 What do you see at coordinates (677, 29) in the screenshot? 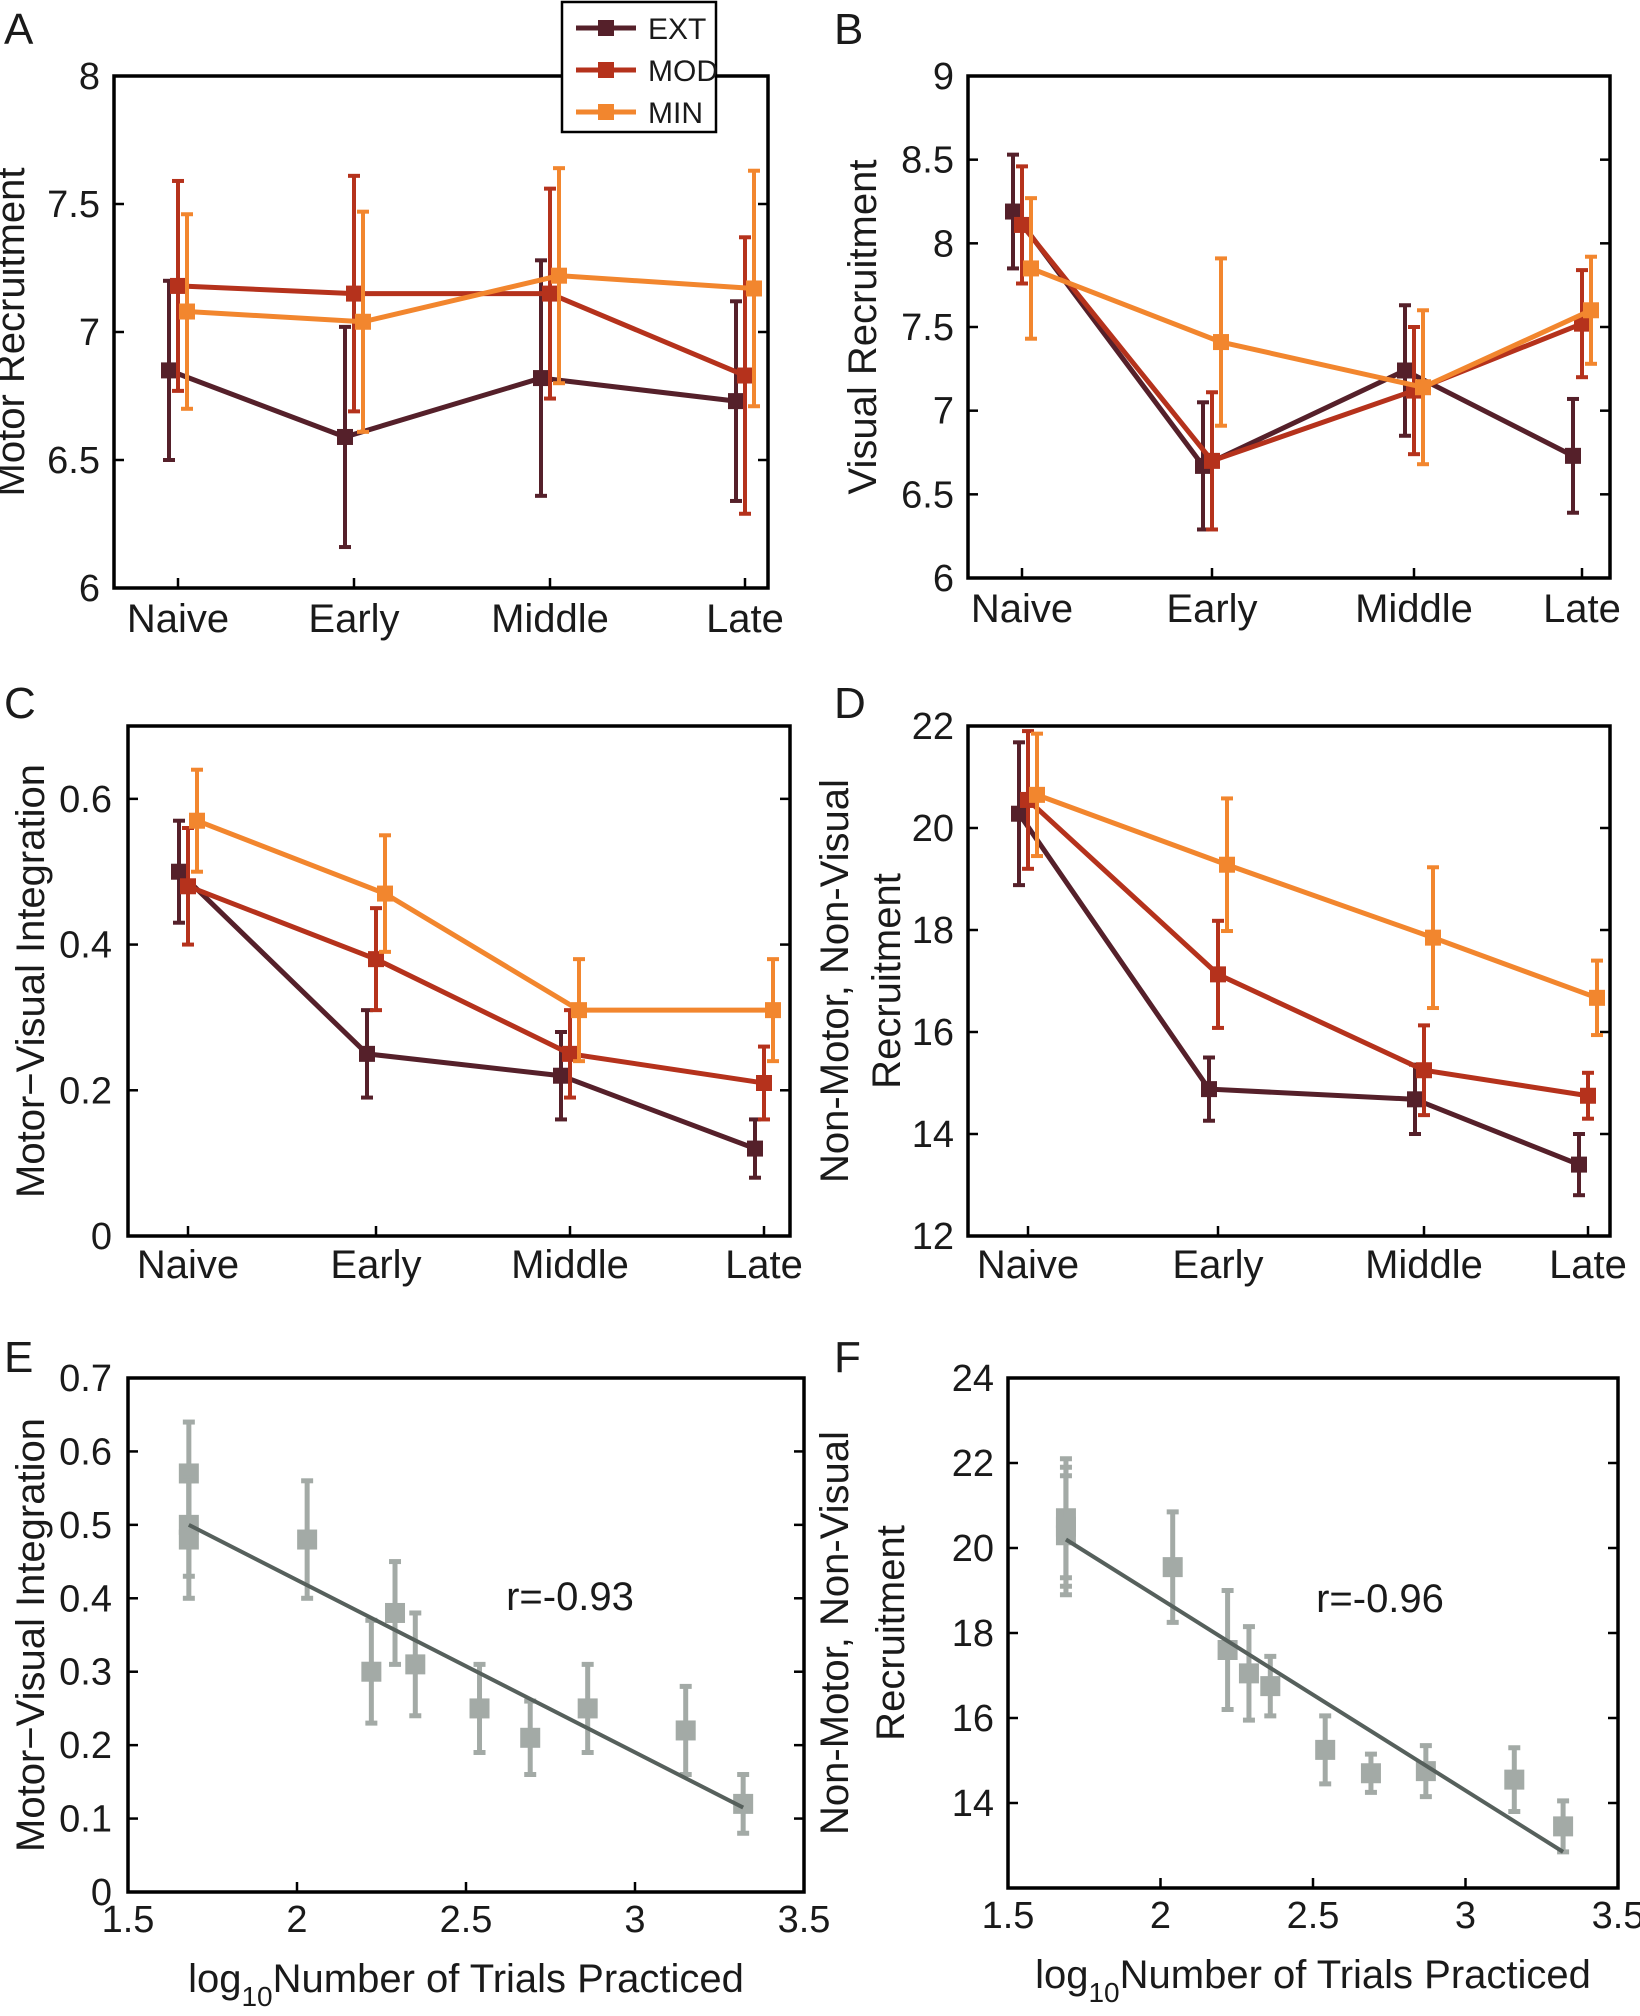
I see `legend-label-ext: EXT` at bounding box center [677, 29].